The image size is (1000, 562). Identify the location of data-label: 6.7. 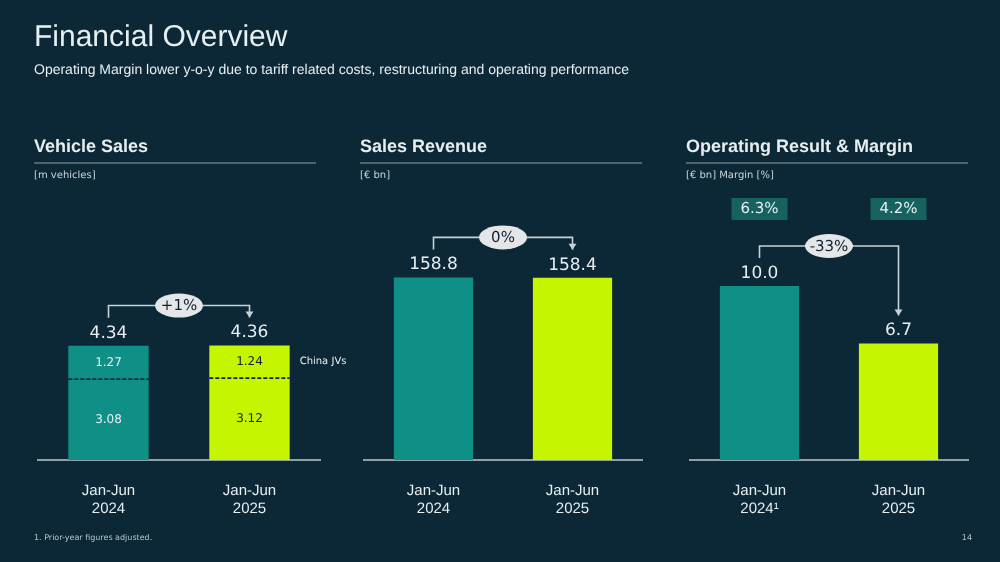
(898, 331).